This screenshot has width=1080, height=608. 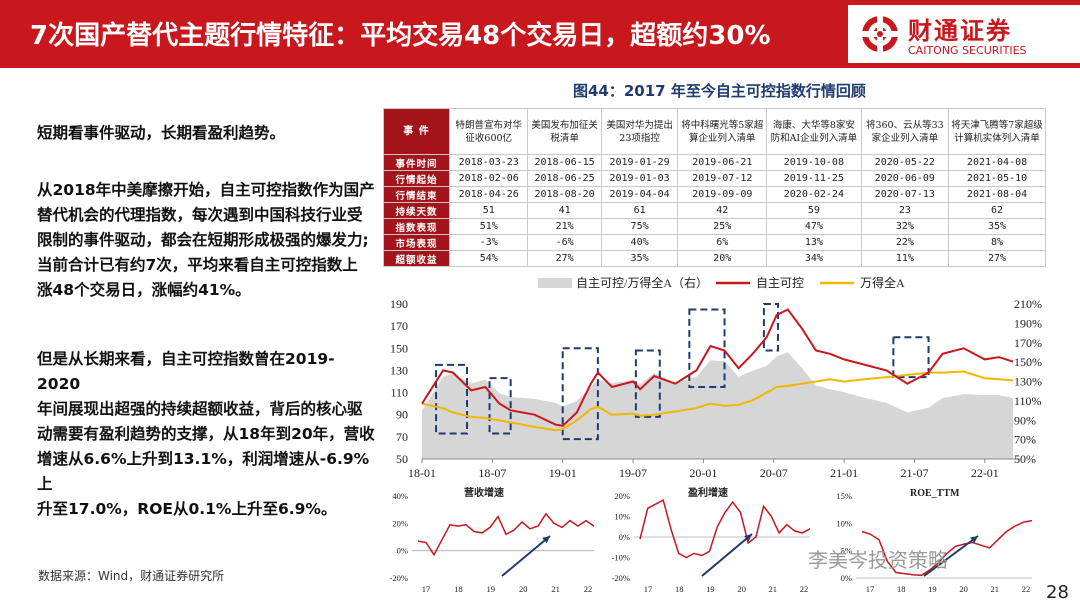 I want to click on figure-title: 图44：2017 年至今自主可控指数行情回顾, so click(x=719, y=91).